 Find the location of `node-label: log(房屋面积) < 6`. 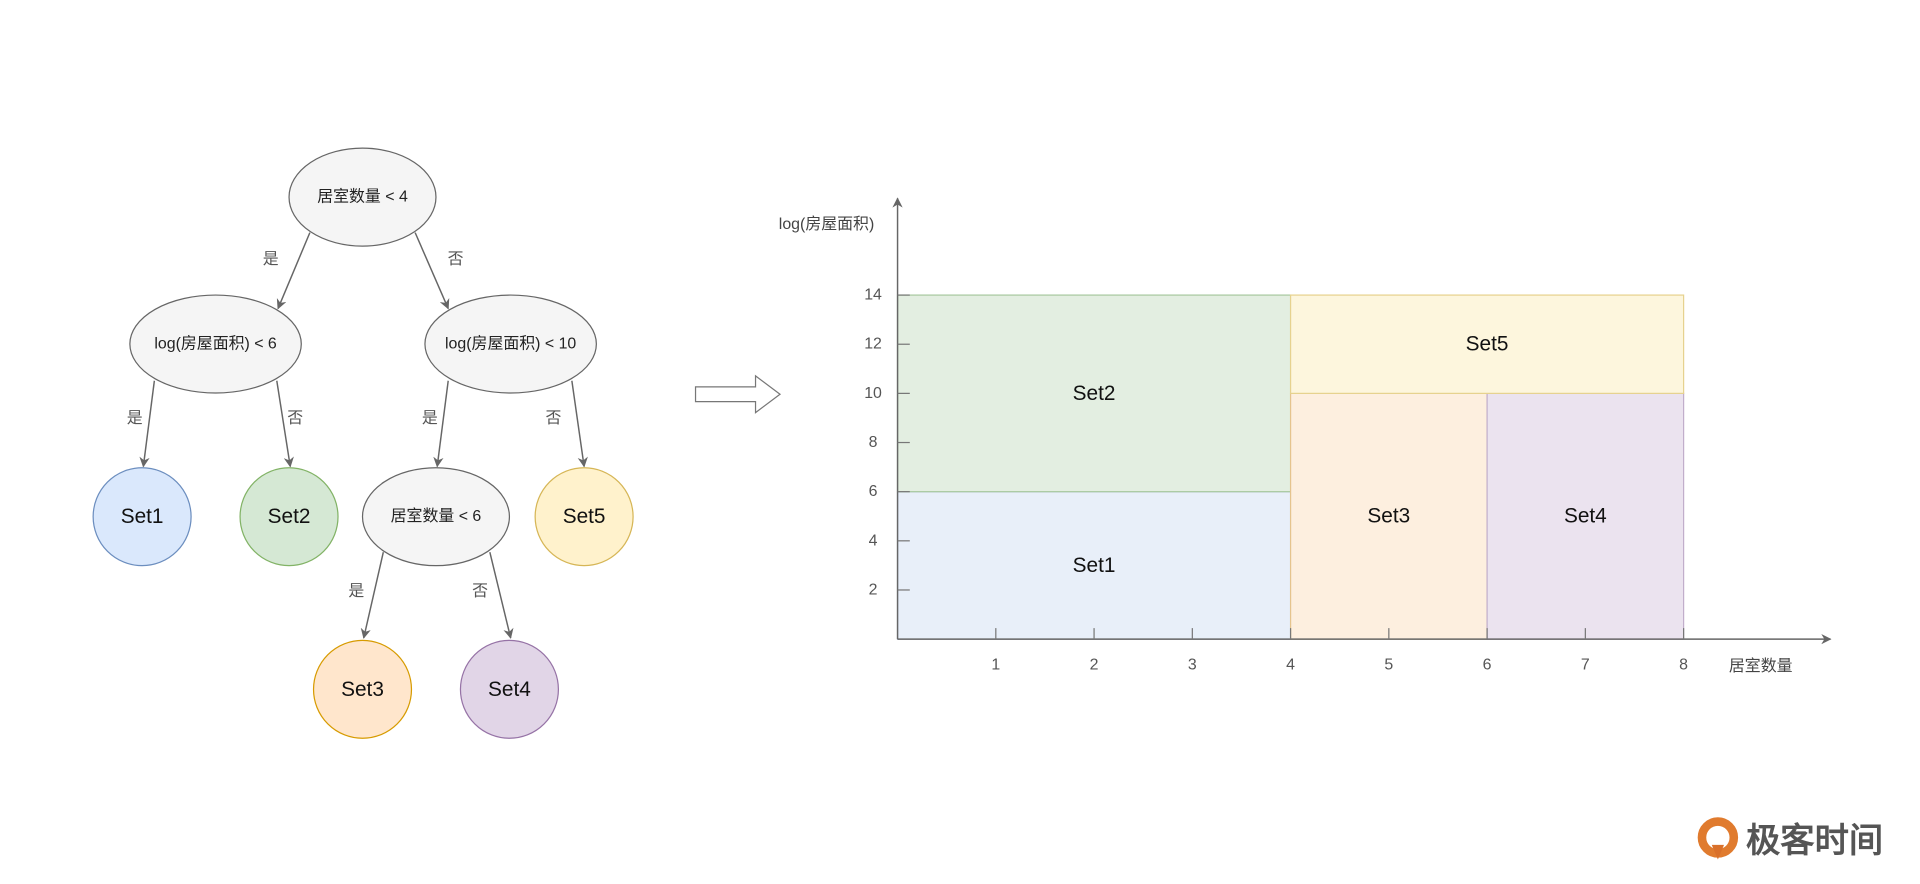

node-label: log(房屋面积) < 6 is located at coordinates (215, 344).